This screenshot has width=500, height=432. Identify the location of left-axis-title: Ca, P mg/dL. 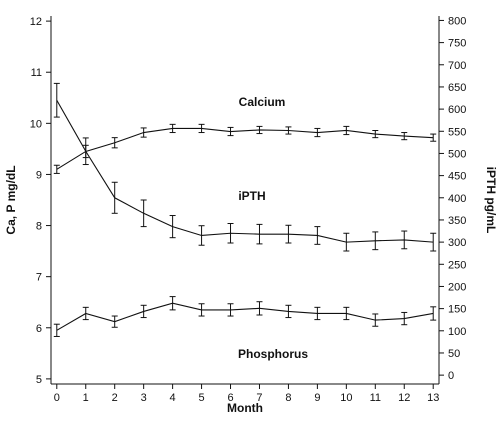
(11, 199).